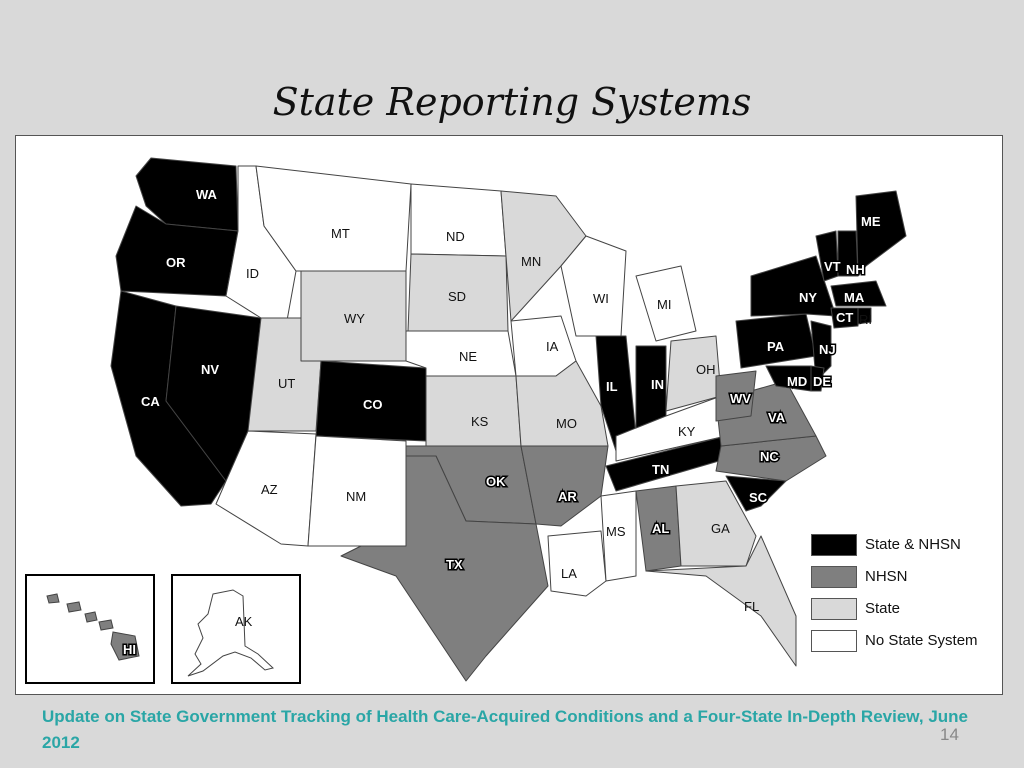 Image resolution: width=1024 pixels, height=768 pixels. I want to click on state-label-WY: WY, so click(354, 318).